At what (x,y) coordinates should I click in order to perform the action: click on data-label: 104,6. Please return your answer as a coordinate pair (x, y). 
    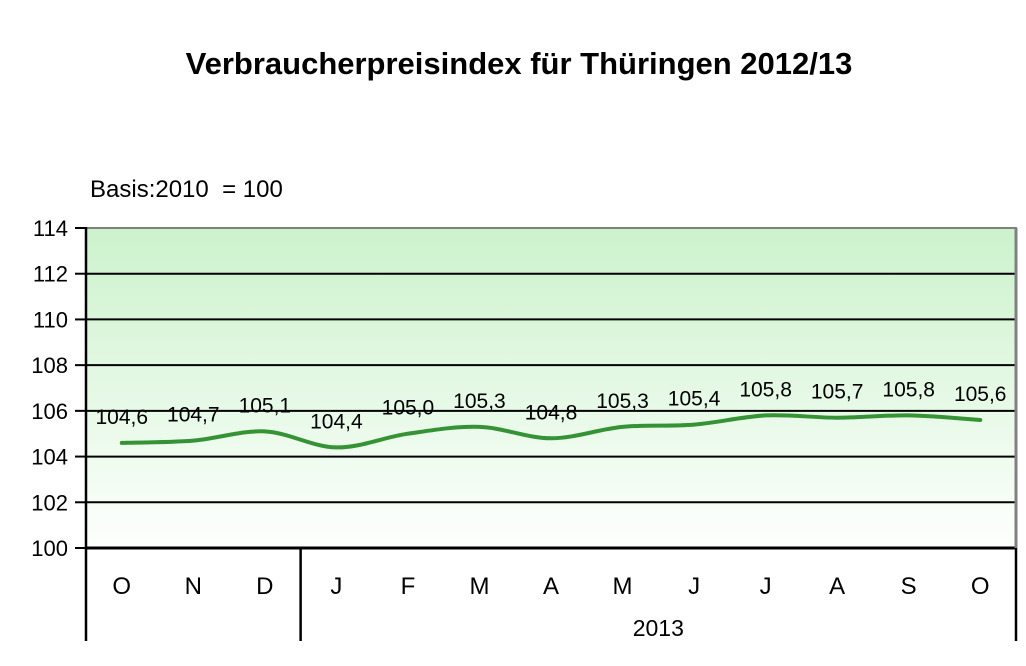
    Looking at the image, I should click on (121, 417).